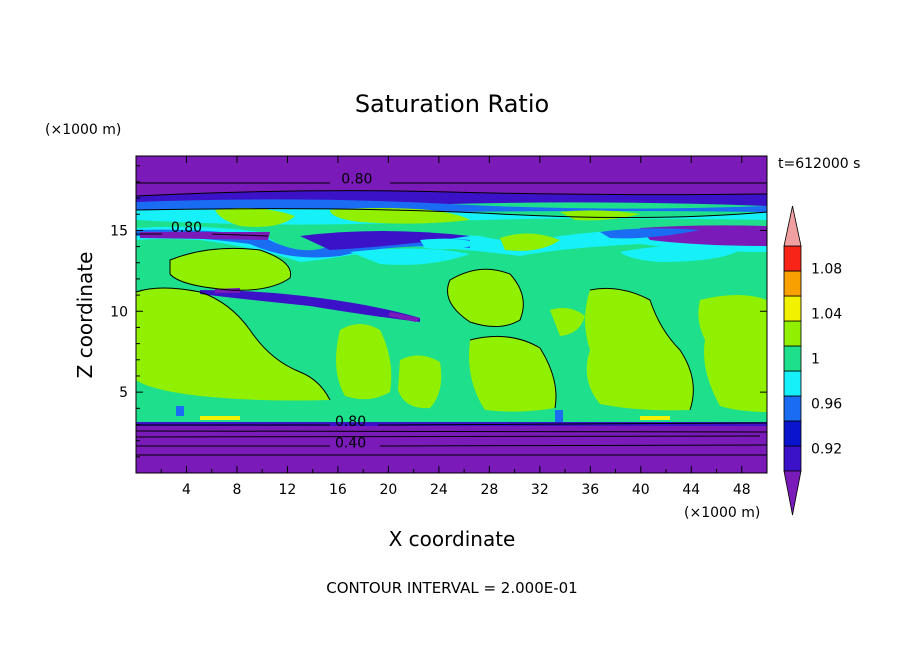 The height and width of the screenshot is (654, 904). What do you see at coordinates (826, 315) in the screenshot?
I see `colorbar-label: 1.04` at bounding box center [826, 315].